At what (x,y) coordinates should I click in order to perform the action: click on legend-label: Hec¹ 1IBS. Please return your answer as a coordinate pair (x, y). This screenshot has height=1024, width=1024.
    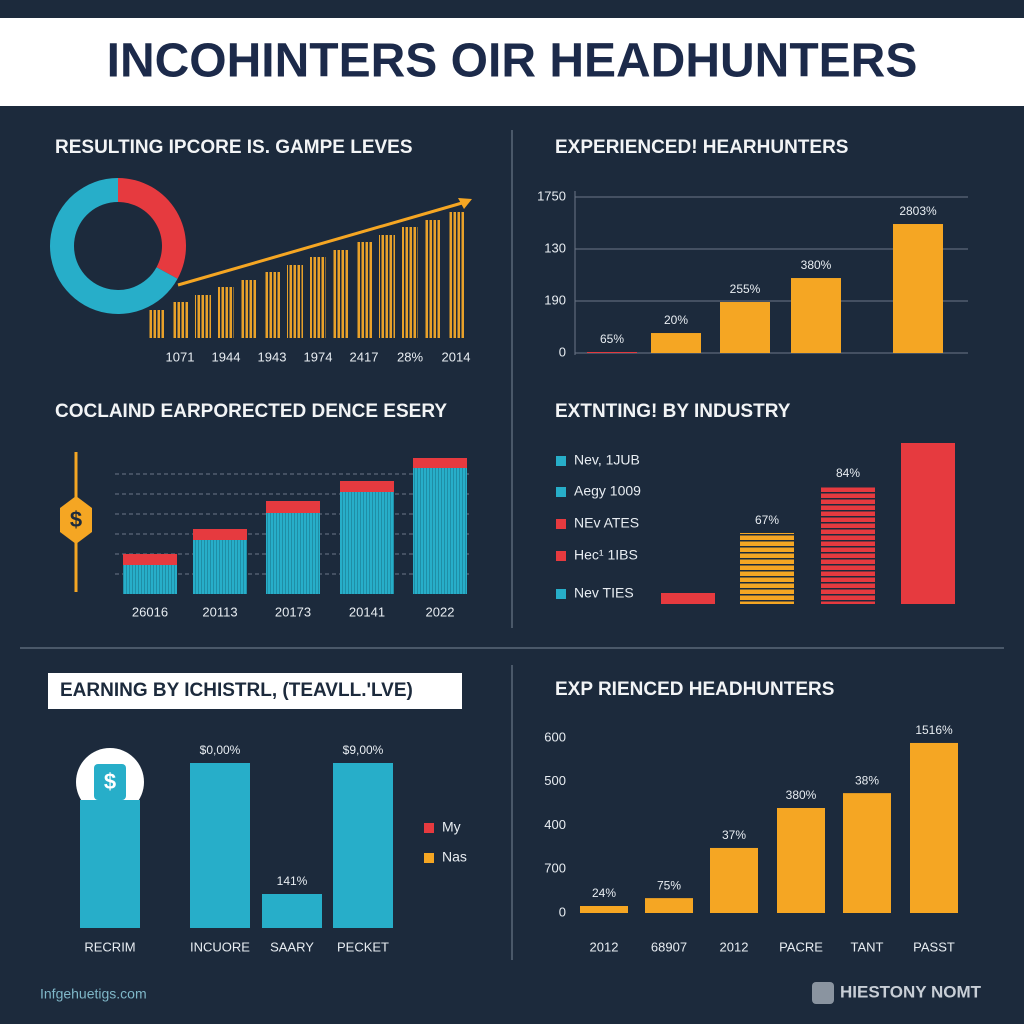
    Looking at the image, I should click on (606, 555).